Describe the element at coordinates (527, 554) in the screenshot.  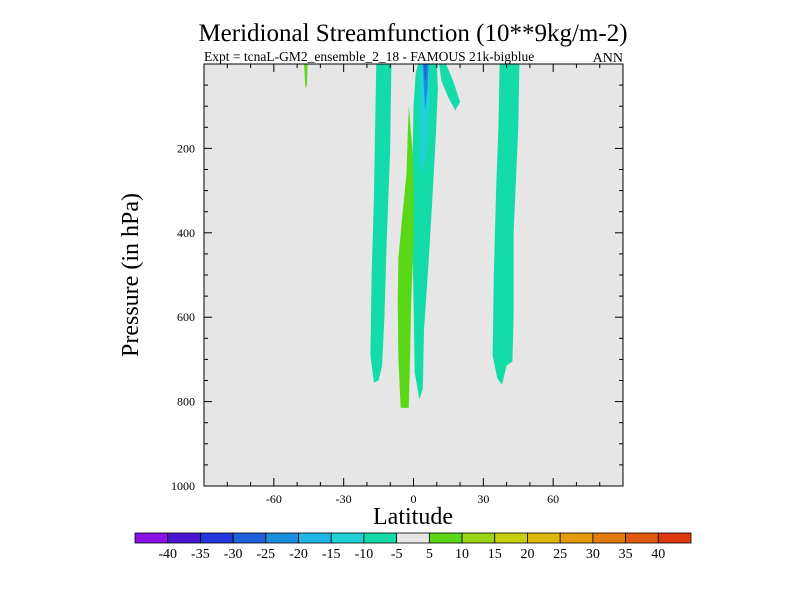
I see `colorbar-label: 20` at that location.